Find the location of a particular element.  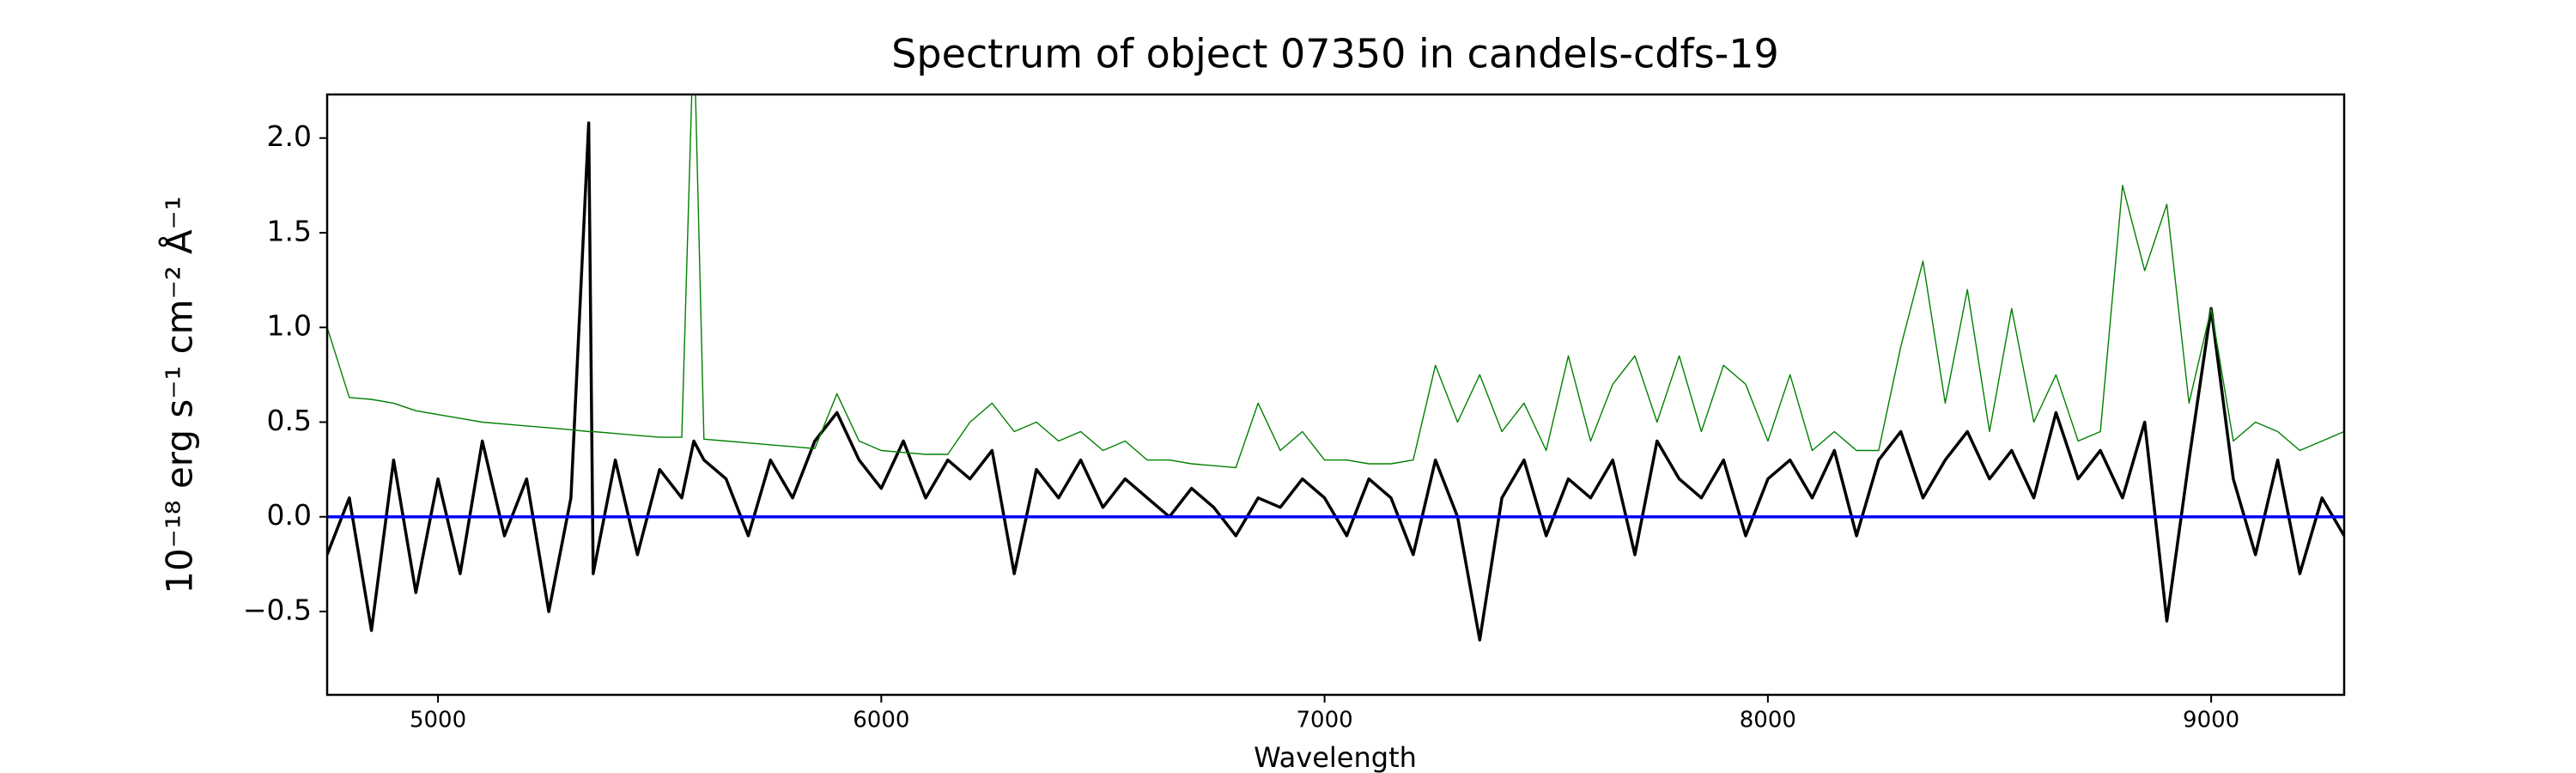

x-tick-label: 7000 is located at coordinates (1325, 720).